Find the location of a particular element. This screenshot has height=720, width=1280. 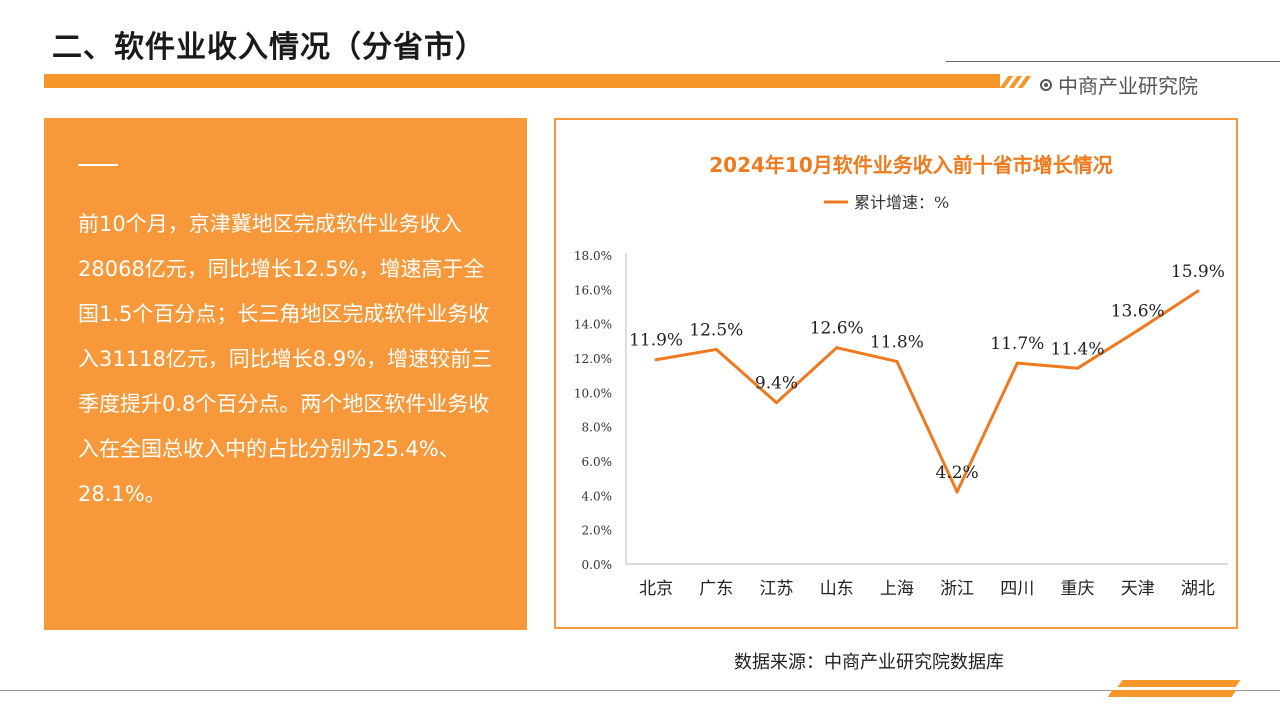

x-tick-label: 广东 is located at coordinates (716, 589).